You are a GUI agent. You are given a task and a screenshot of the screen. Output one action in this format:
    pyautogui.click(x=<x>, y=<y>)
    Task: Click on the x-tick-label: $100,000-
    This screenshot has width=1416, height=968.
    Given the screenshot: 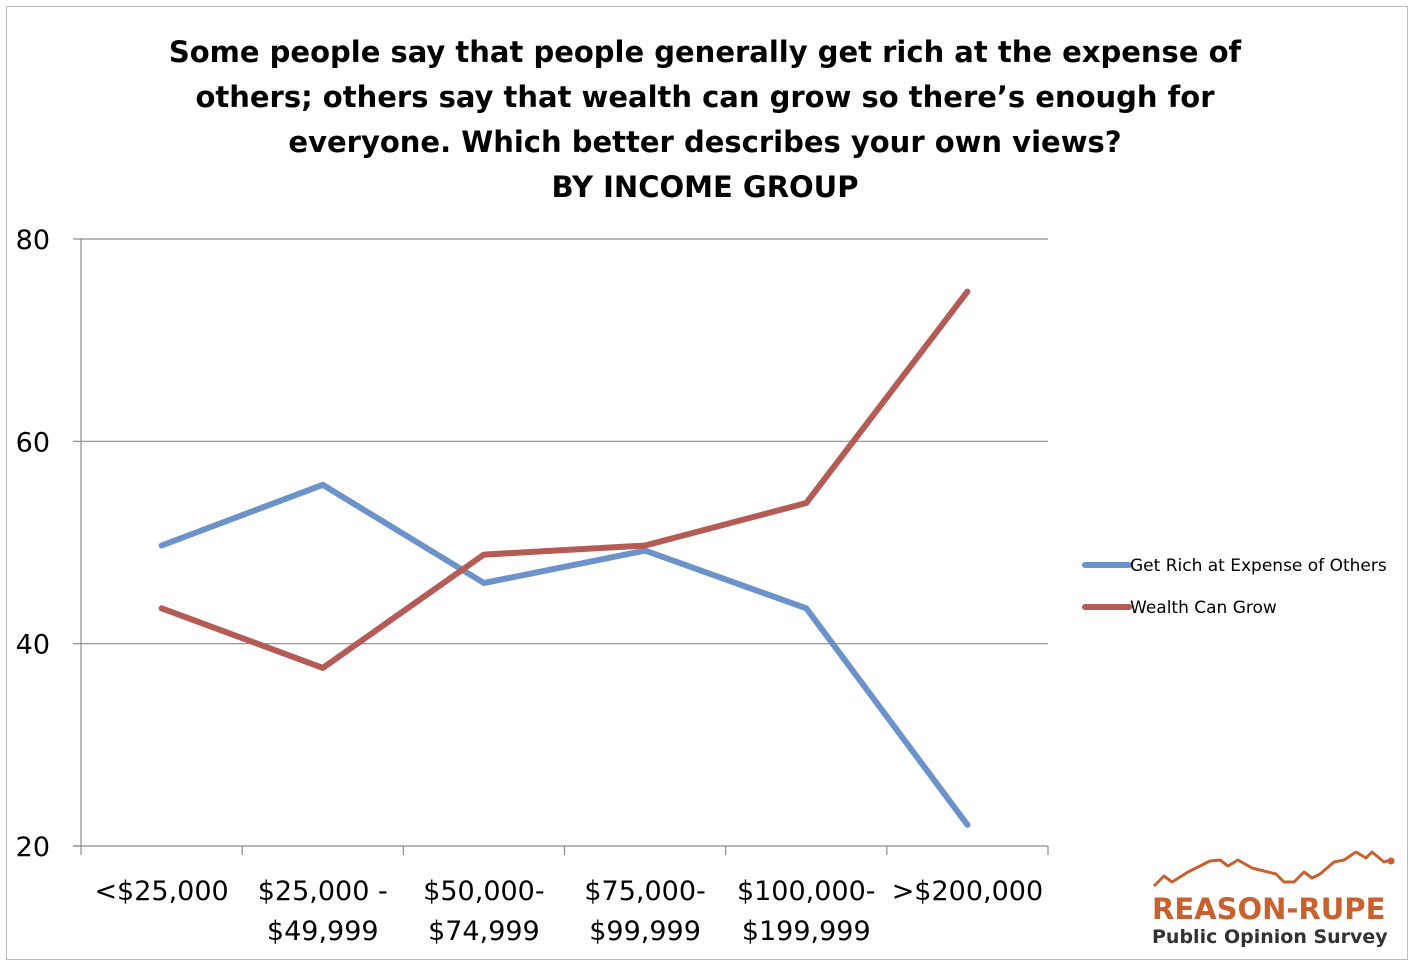 What is the action you would take?
    pyautogui.click(x=806, y=891)
    